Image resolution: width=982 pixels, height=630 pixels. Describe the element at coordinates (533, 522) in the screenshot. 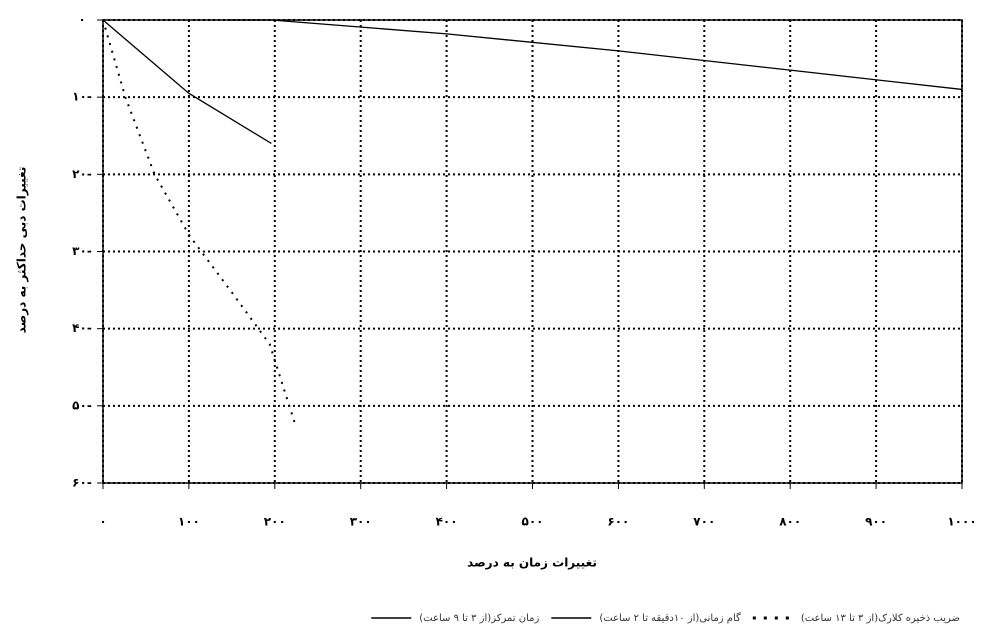

I see `x-tick-label: ۵۰۰` at that location.